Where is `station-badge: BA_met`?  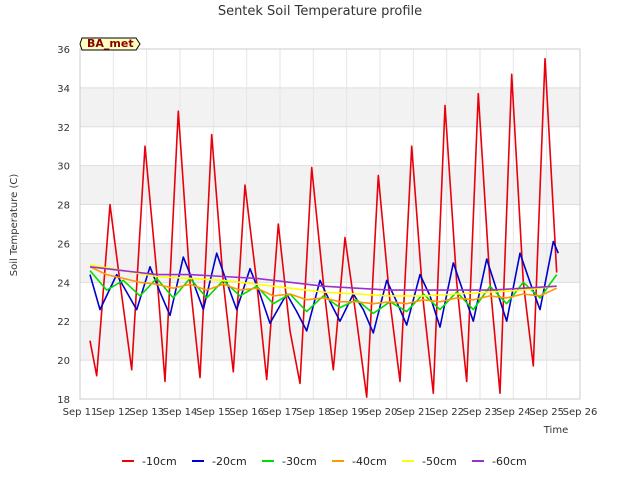
station-badge: BA_met is located at coordinates (110, 44).